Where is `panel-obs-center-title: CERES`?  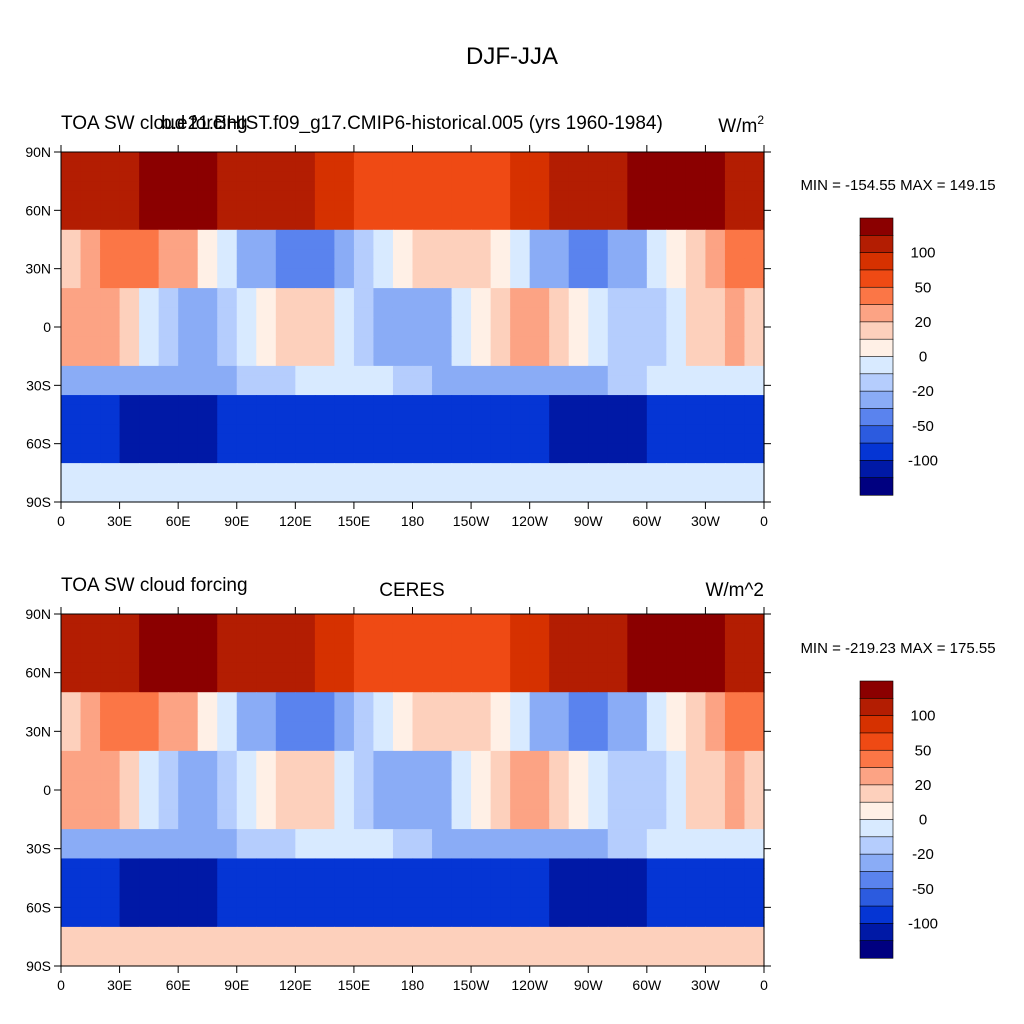 panel-obs-center-title: CERES is located at coordinates (411, 590).